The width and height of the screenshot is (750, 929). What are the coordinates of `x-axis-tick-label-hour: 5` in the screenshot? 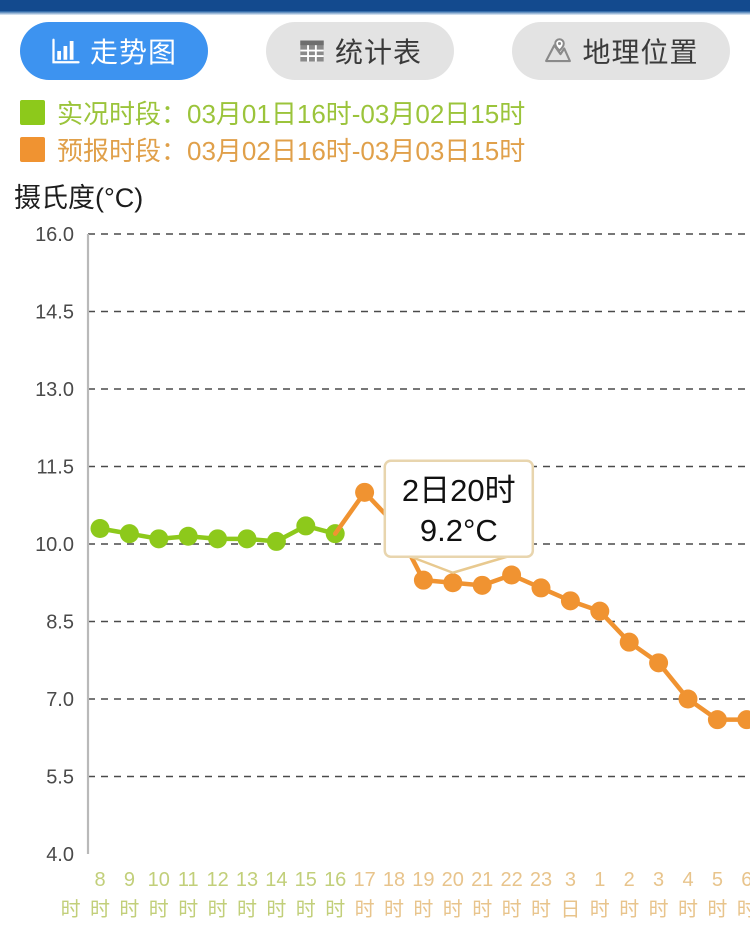 It's located at (717, 880).